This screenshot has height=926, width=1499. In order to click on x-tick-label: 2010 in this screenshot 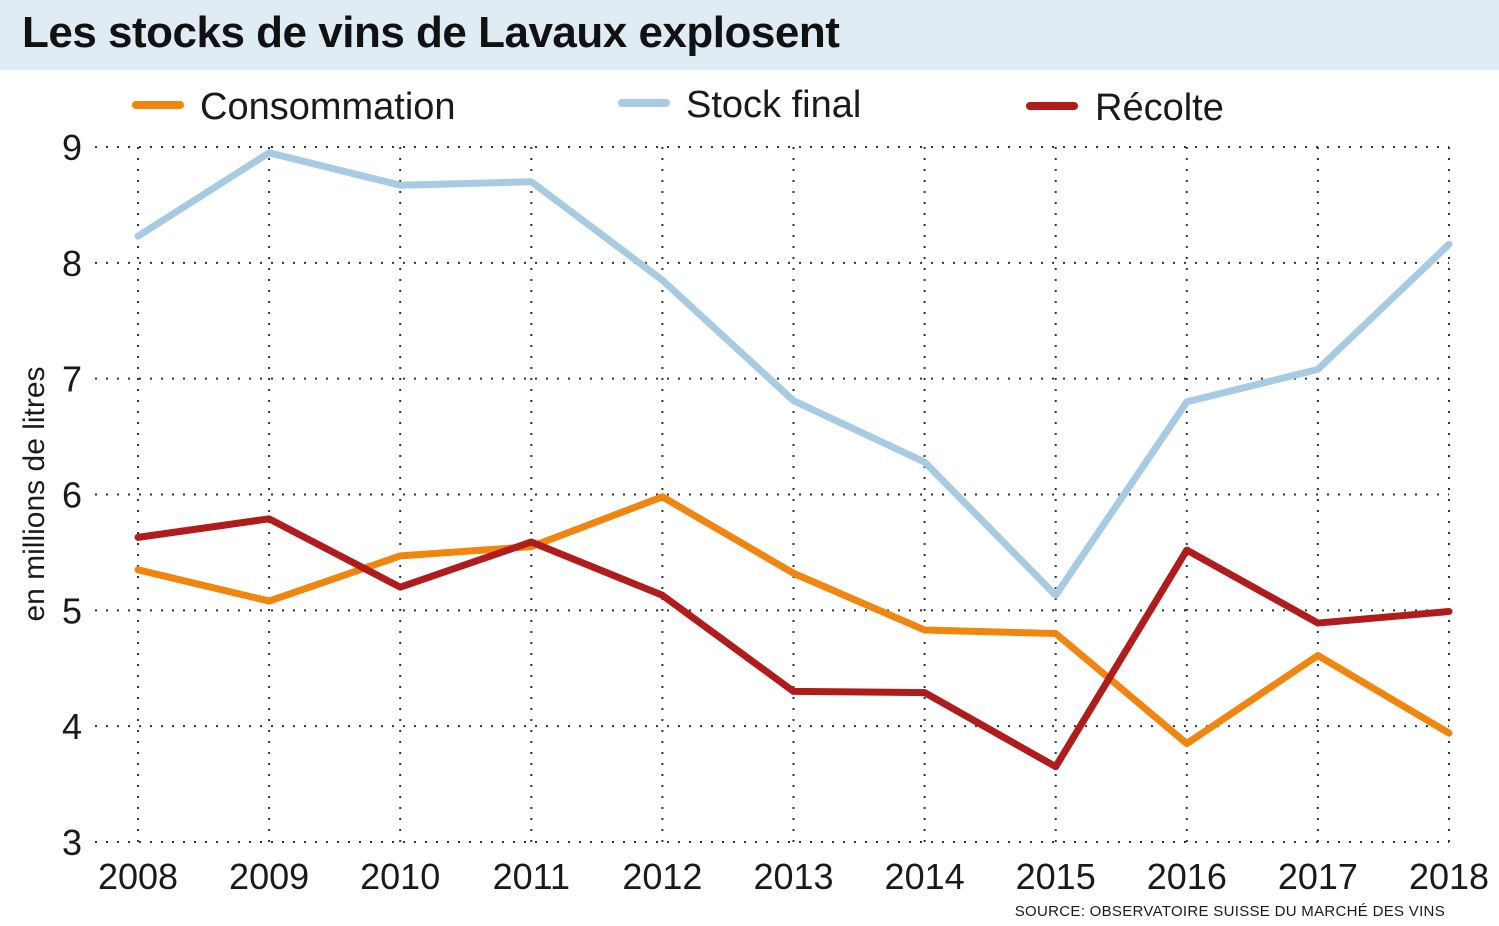, I will do `click(400, 876)`.